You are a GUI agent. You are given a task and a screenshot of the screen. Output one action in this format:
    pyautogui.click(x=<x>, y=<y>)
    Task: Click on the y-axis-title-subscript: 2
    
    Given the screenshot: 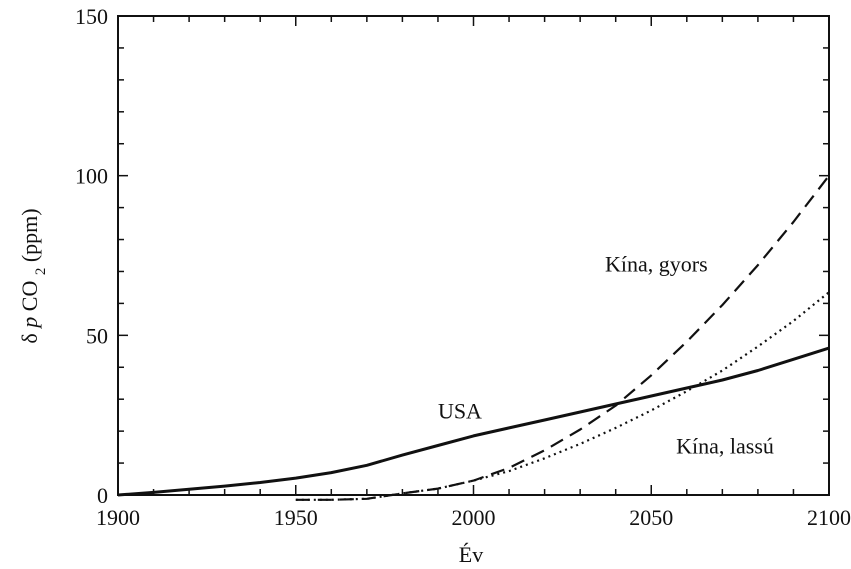 What is the action you would take?
    pyautogui.click(x=41, y=272)
    